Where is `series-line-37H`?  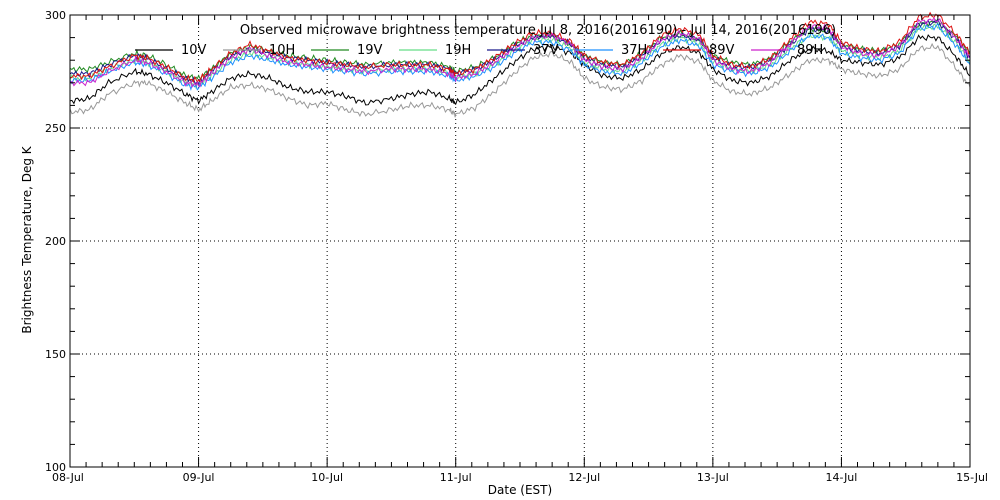
series-line-37H is located at coordinates (520, 57).